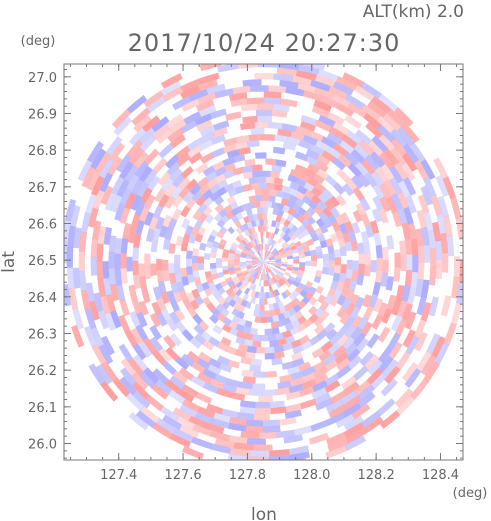  I want to click on x-tick-label: 127.4, so click(118, 475).